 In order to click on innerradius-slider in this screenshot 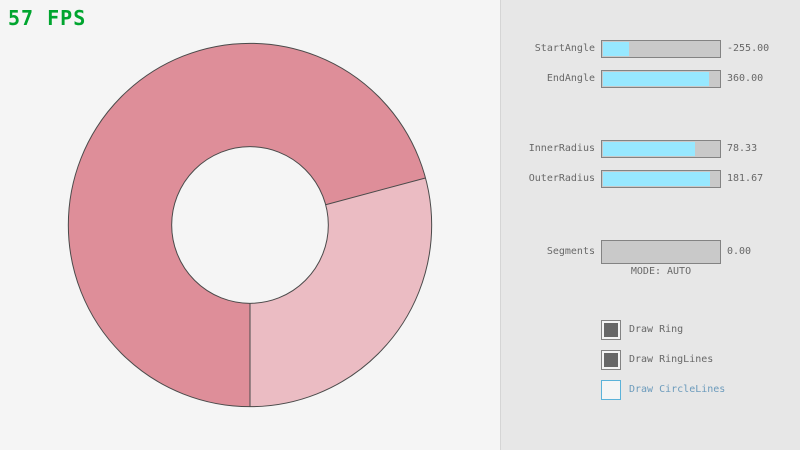, I will do `click(661, 149)`.